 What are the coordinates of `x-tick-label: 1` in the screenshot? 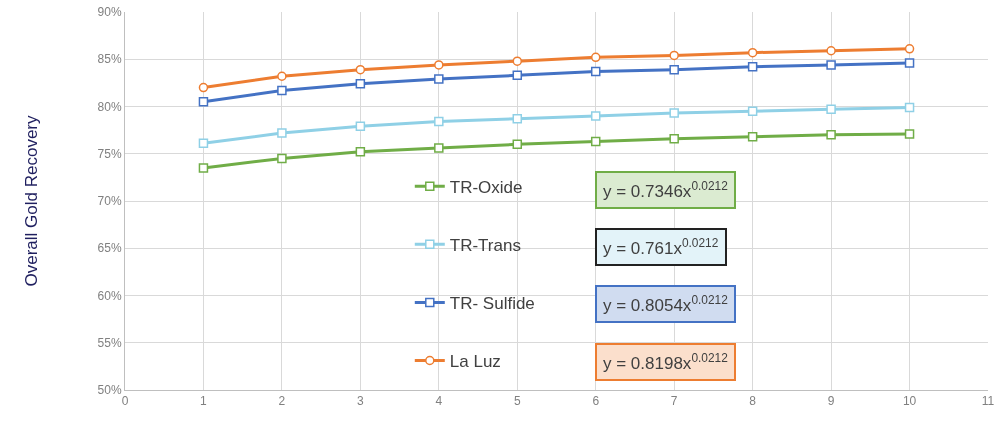 It's located at (204, 401).